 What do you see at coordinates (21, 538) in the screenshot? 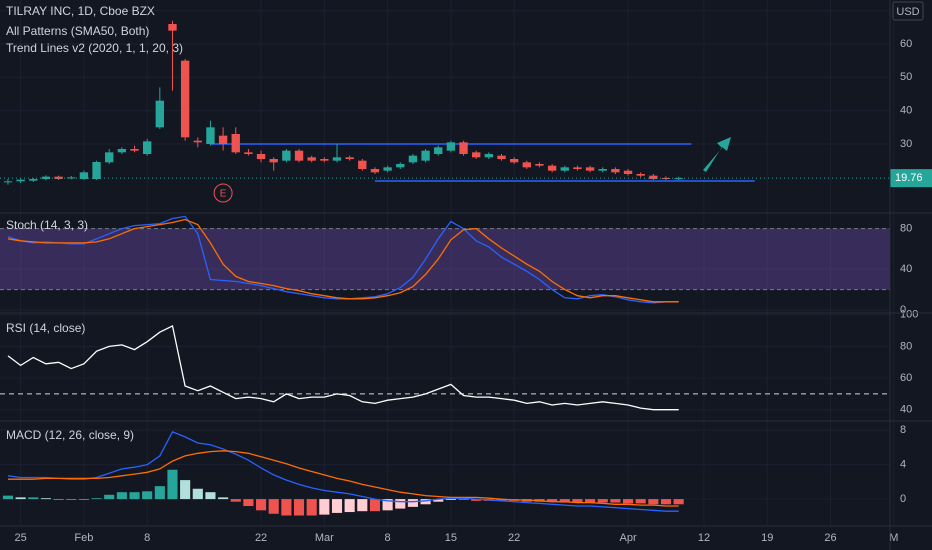
I see `x-tick-label: 25` at bounding box center [21, 538].